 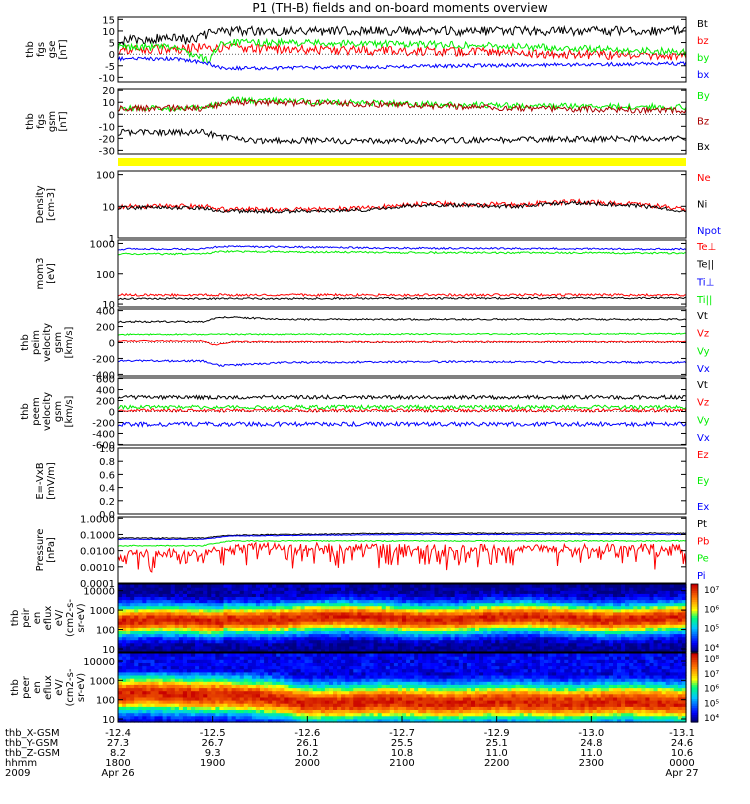 I want to click on y-axis-label: eV/, so click(x=59, y=617).